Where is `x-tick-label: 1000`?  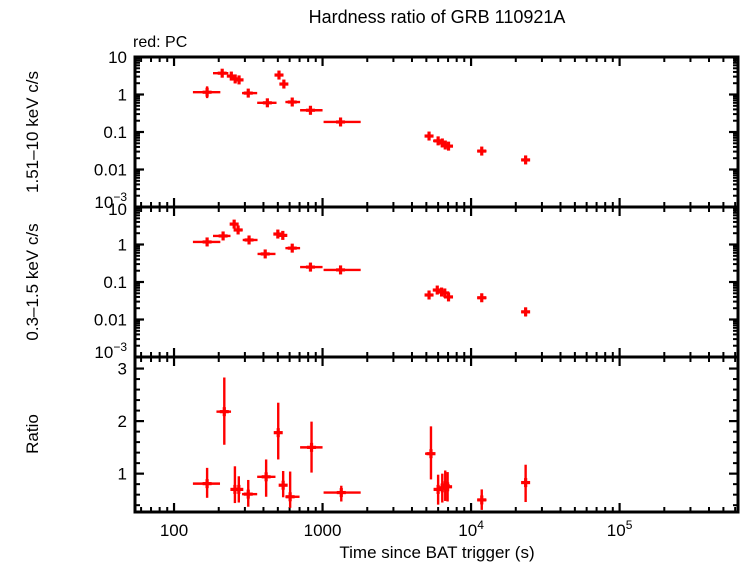 x-tick-label: 1000 is located at coordinates (323, 530).